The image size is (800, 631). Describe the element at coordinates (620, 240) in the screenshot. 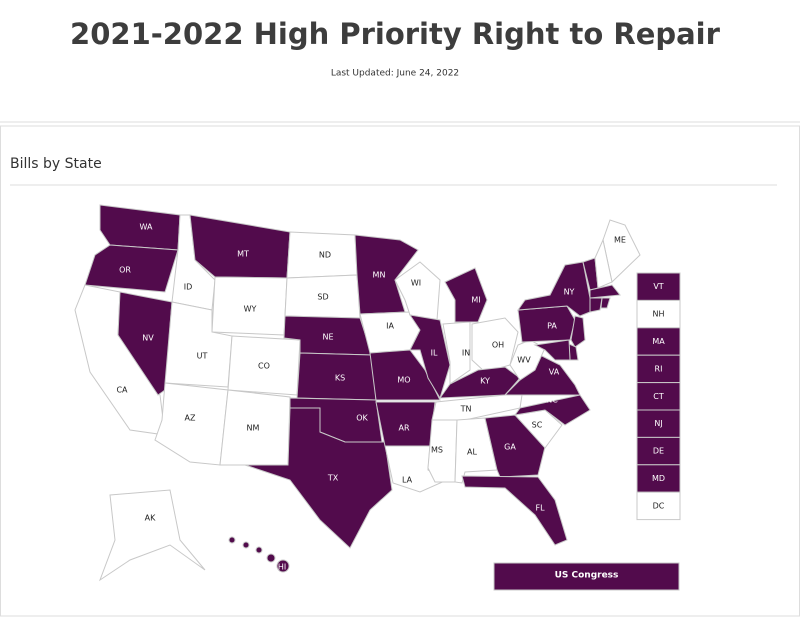

I see `state-label: ME` at that location.